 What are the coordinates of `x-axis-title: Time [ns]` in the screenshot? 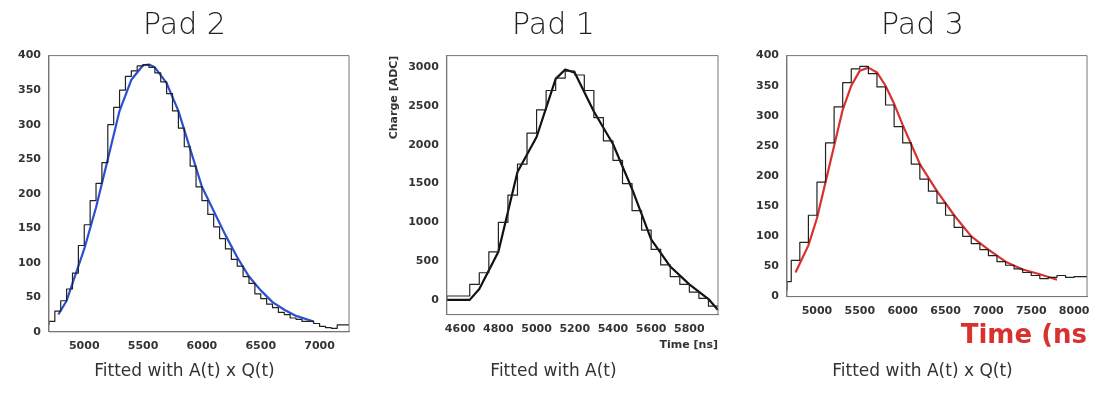 It's located at (688, 345).